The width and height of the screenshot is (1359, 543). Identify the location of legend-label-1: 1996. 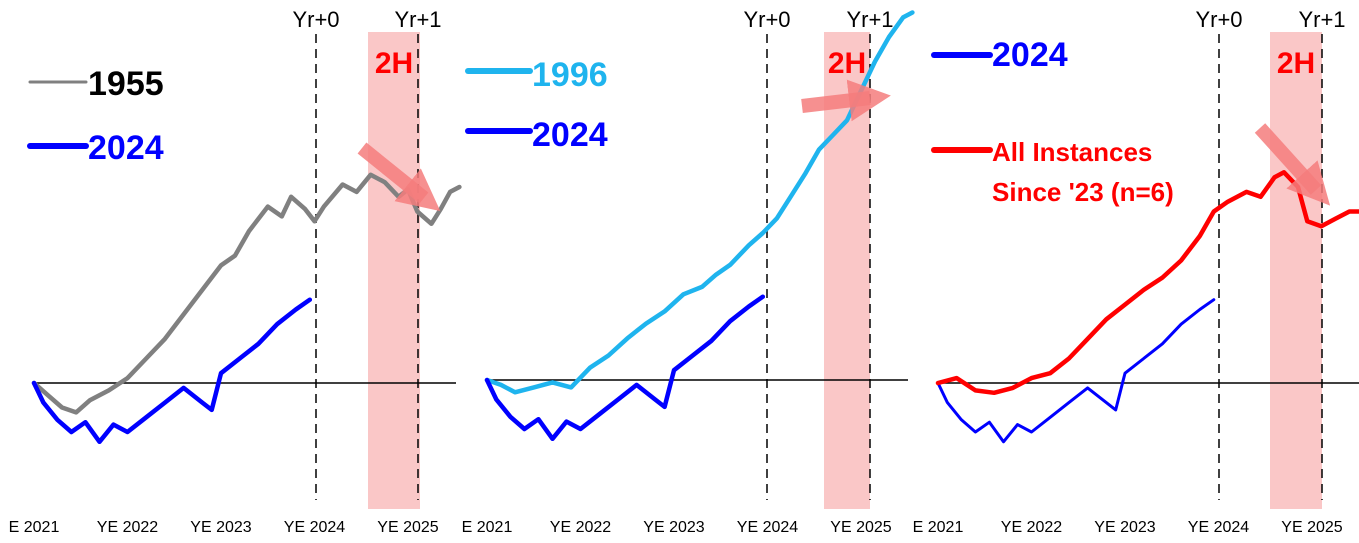
(570, 75).